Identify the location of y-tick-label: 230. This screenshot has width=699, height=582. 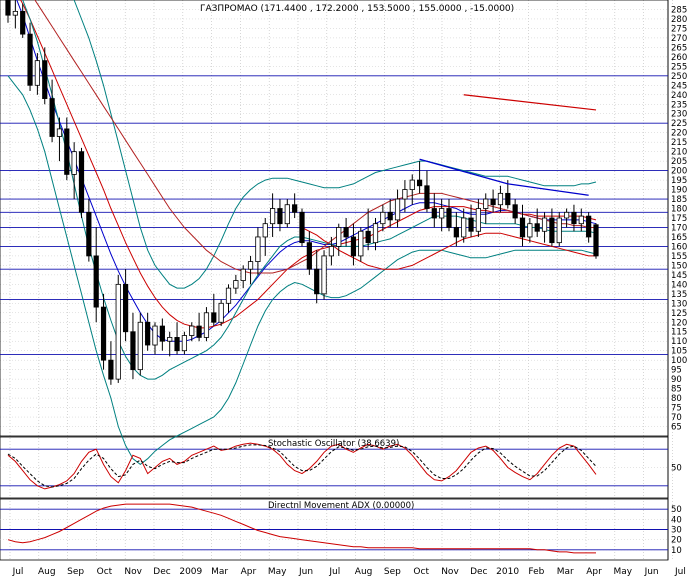
(679, 115).